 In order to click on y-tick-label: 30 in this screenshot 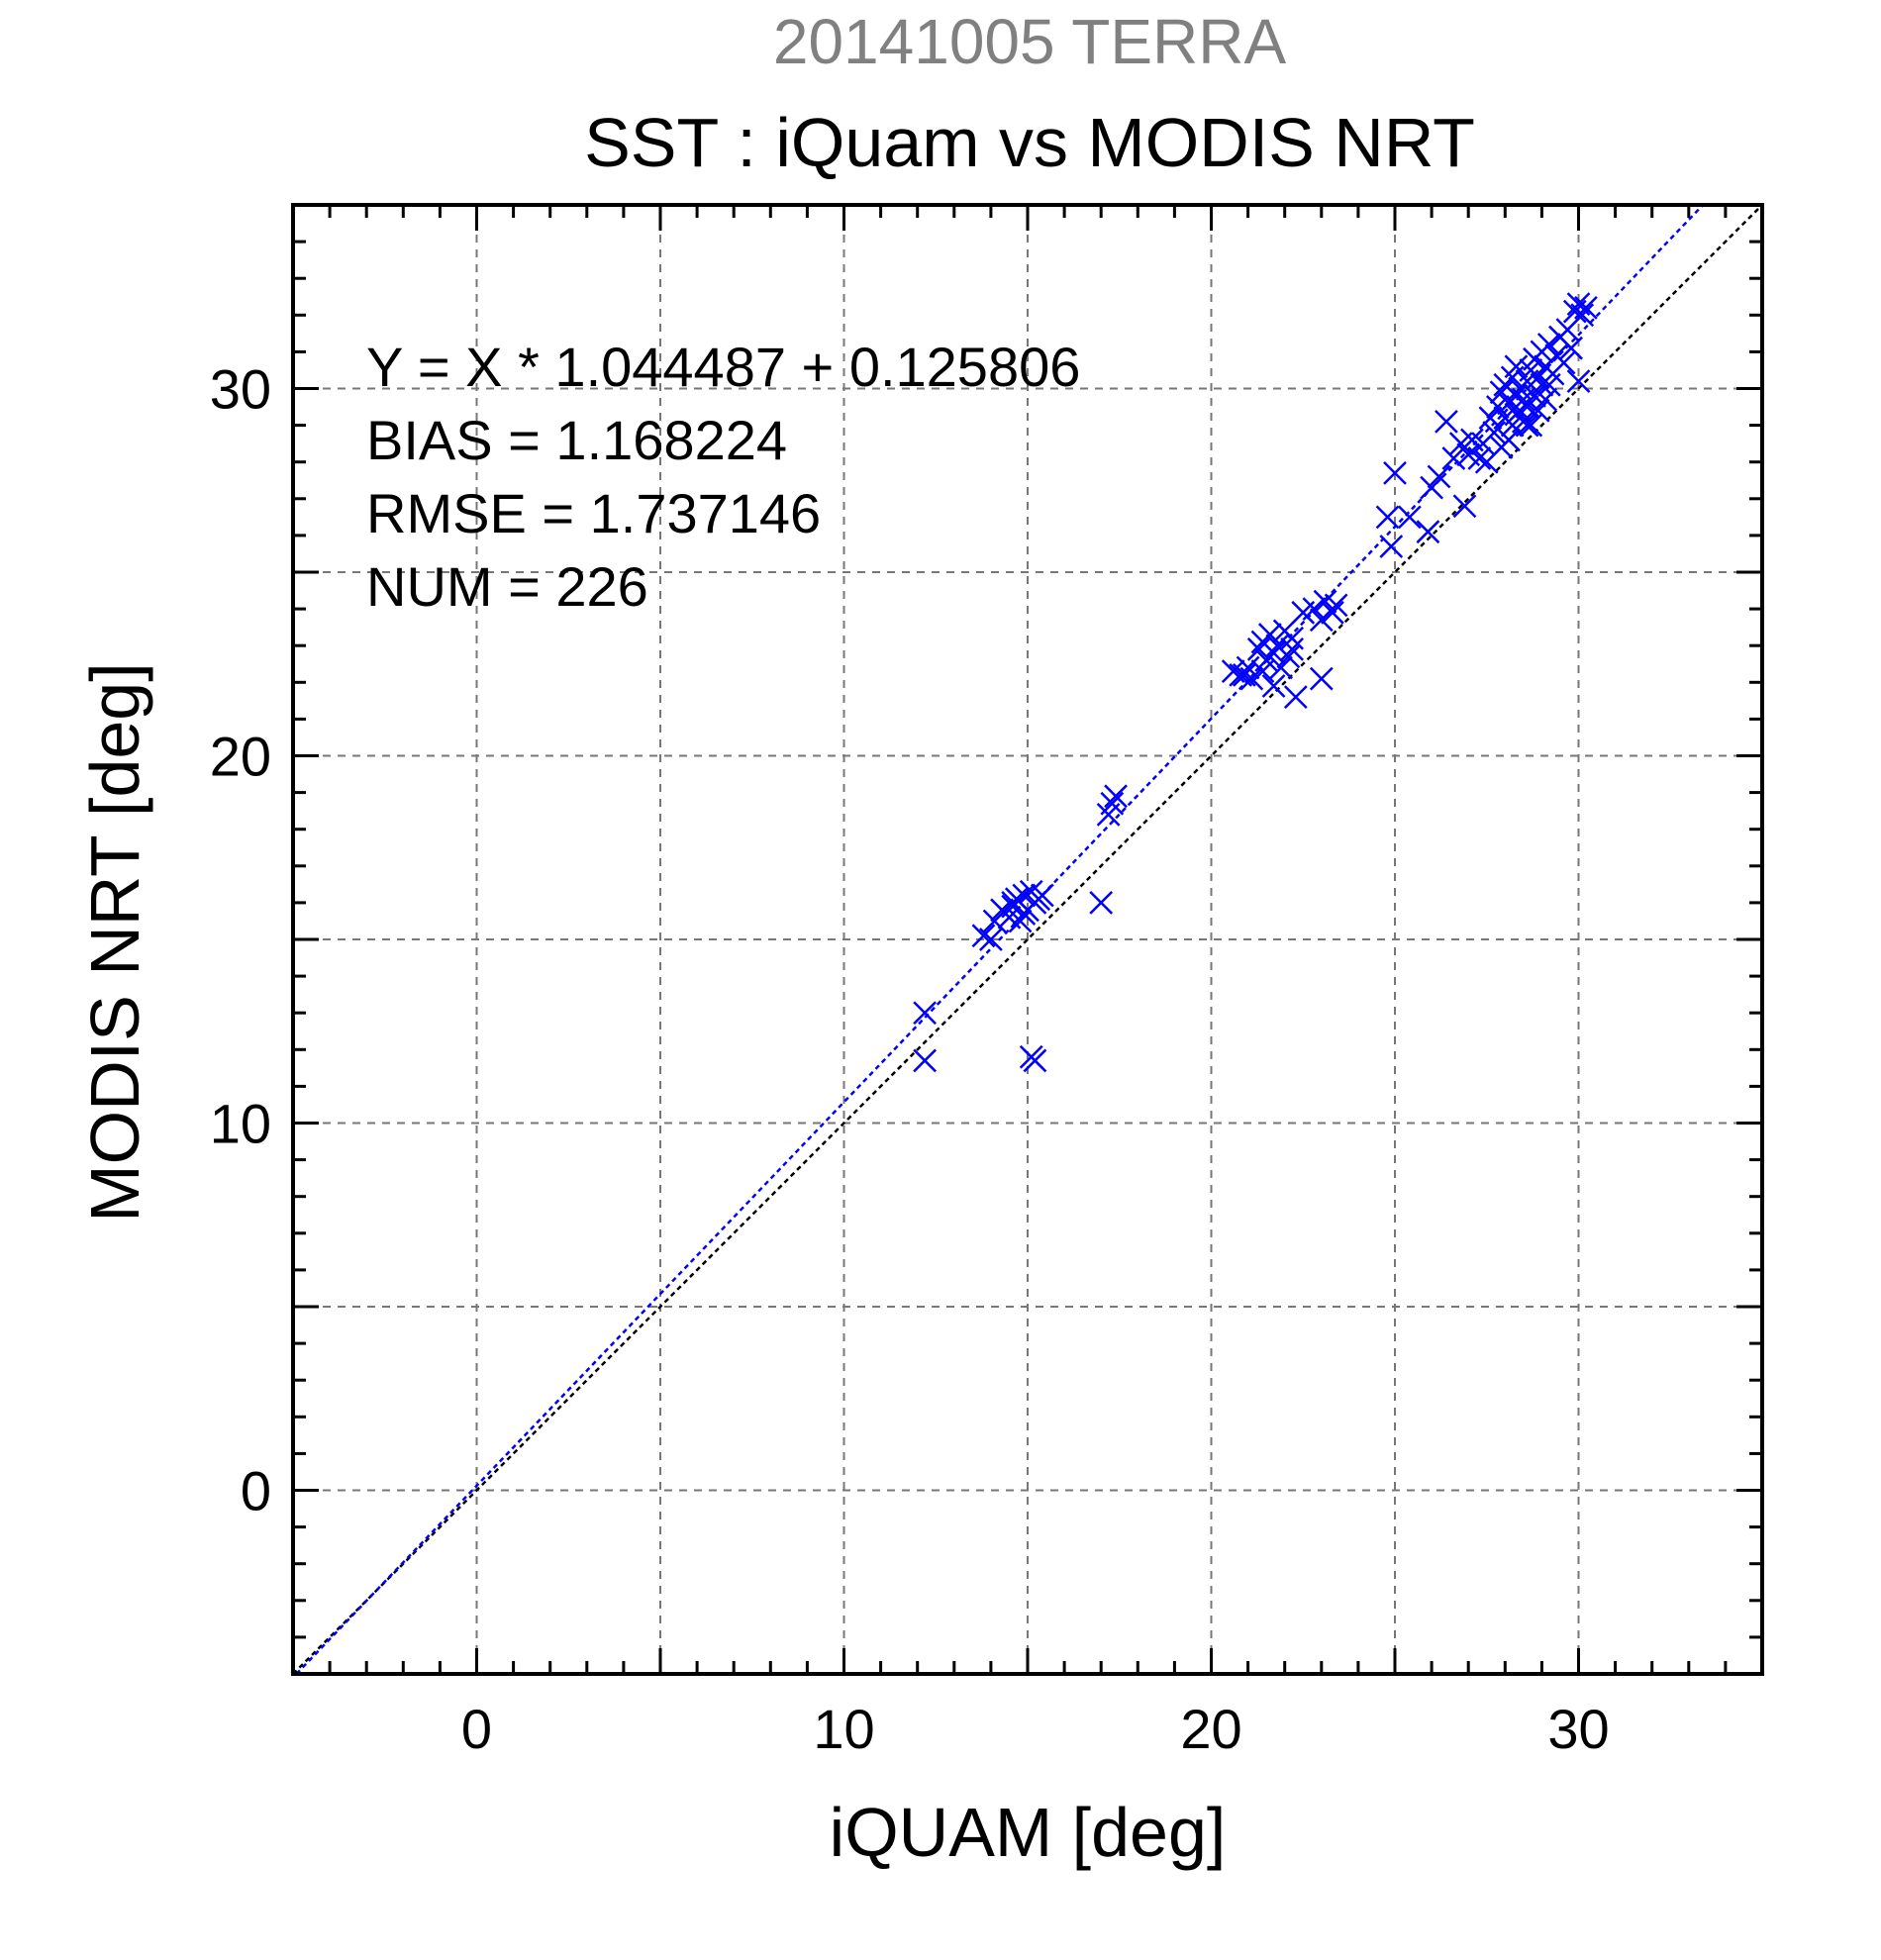, I will do `click(241, 389)`.